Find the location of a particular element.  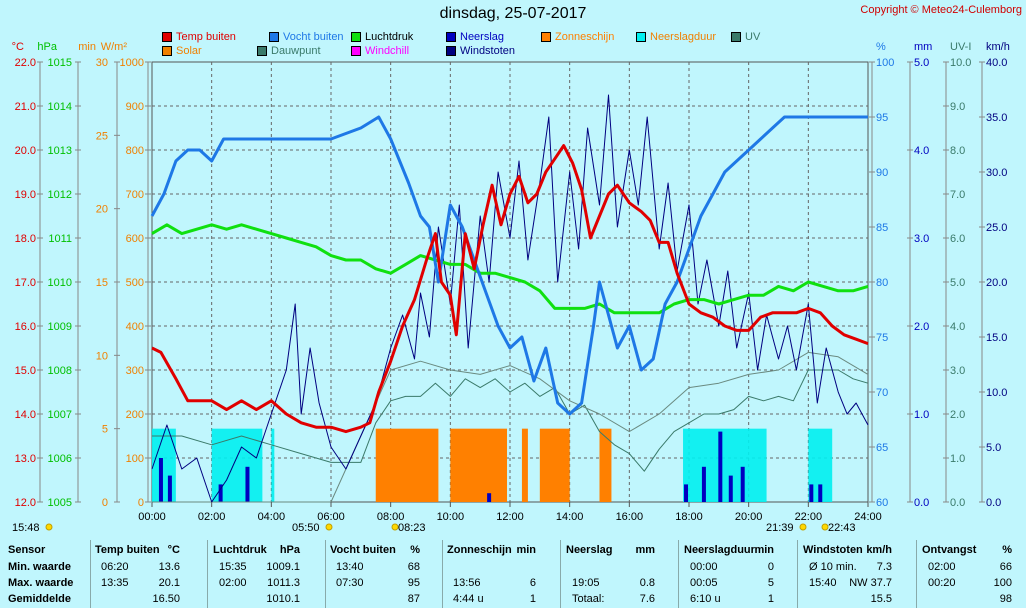

axis-tick-label: 20 is located at coordinates (102, 210).